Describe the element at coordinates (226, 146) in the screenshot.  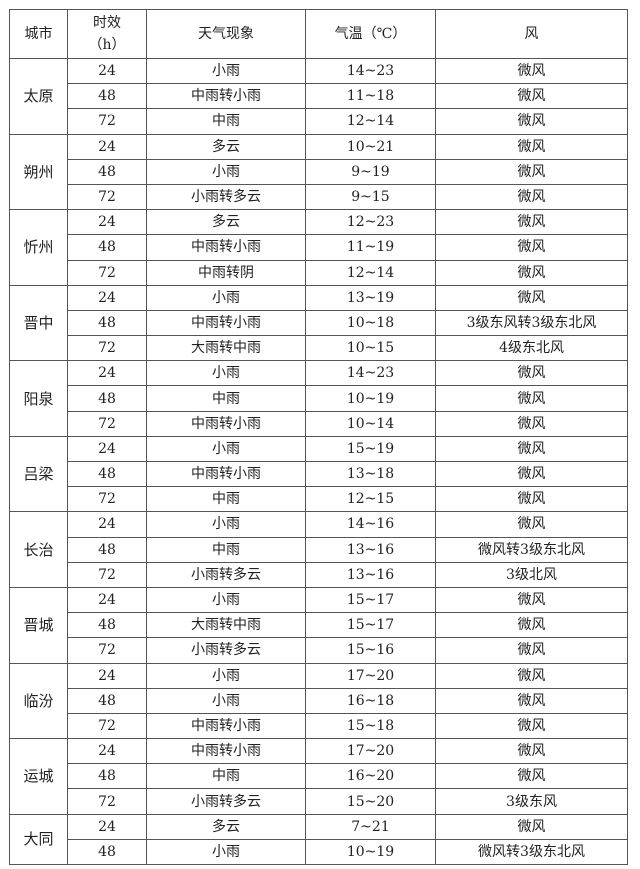
I see `weather-cell: 多云` at that location.